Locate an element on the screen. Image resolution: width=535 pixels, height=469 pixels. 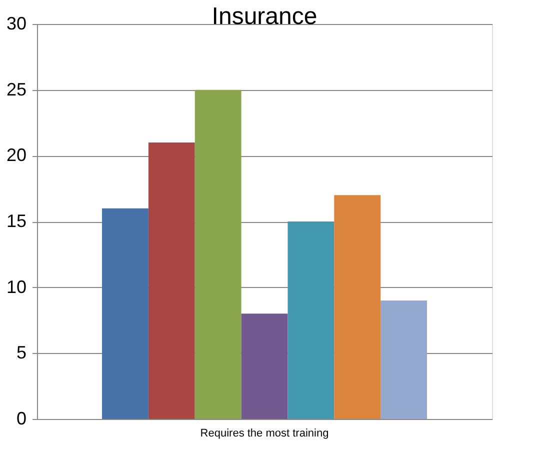
y-tick-label: 20 is located at coordinates (16, 155).